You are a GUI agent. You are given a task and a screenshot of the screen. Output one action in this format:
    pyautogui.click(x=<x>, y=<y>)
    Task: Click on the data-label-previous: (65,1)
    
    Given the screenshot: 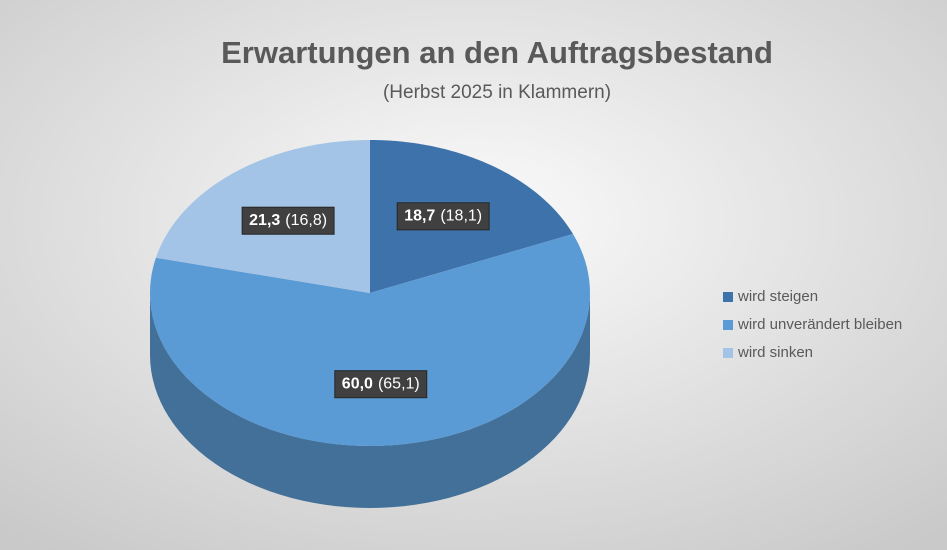 What is the action you would take?
    pyautogui.click(x=399, y=384)
    